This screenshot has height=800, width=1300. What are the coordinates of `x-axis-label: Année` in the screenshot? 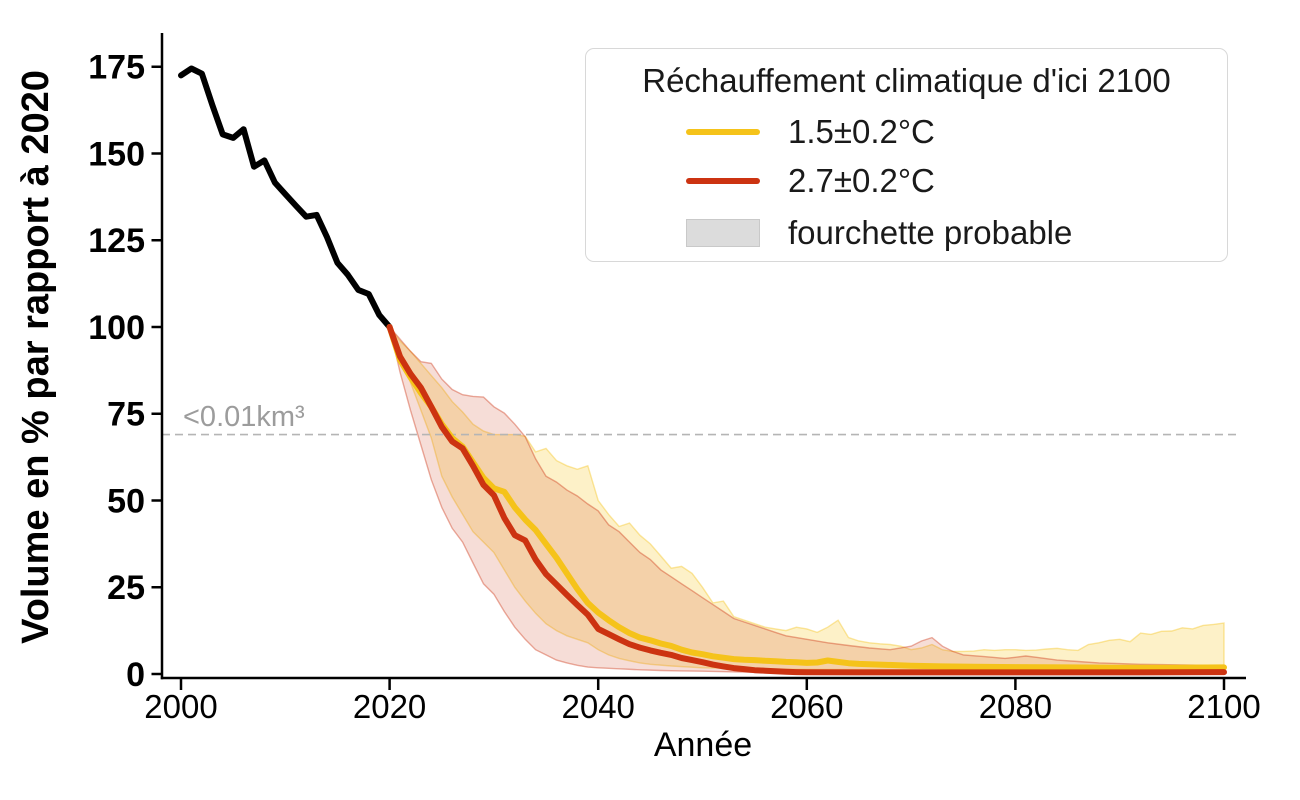 It's located at (703, 745).